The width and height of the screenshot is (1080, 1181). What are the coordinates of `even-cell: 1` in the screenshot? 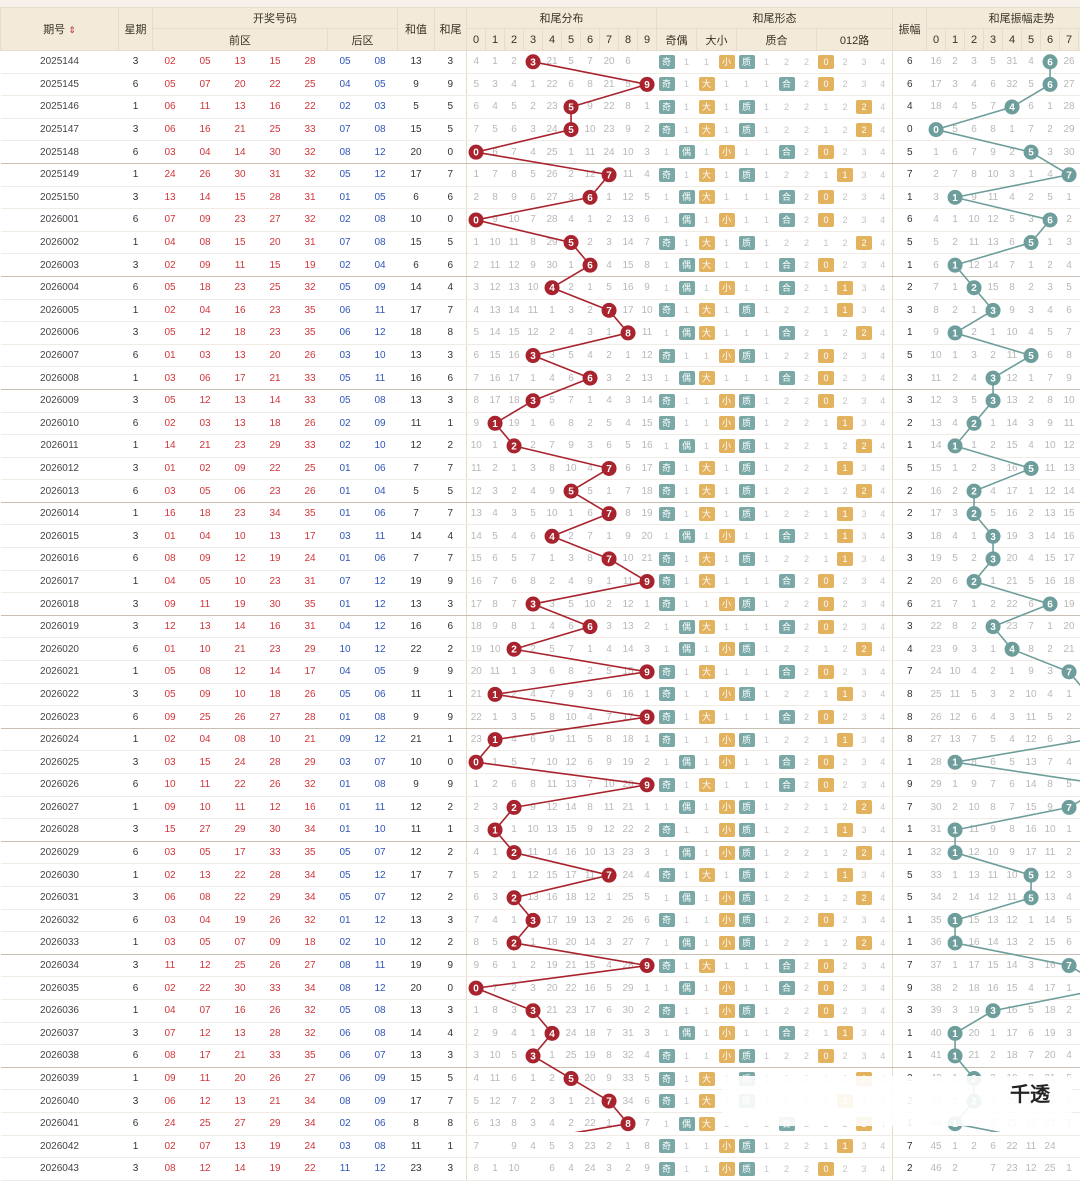 It's located at (687, 355).